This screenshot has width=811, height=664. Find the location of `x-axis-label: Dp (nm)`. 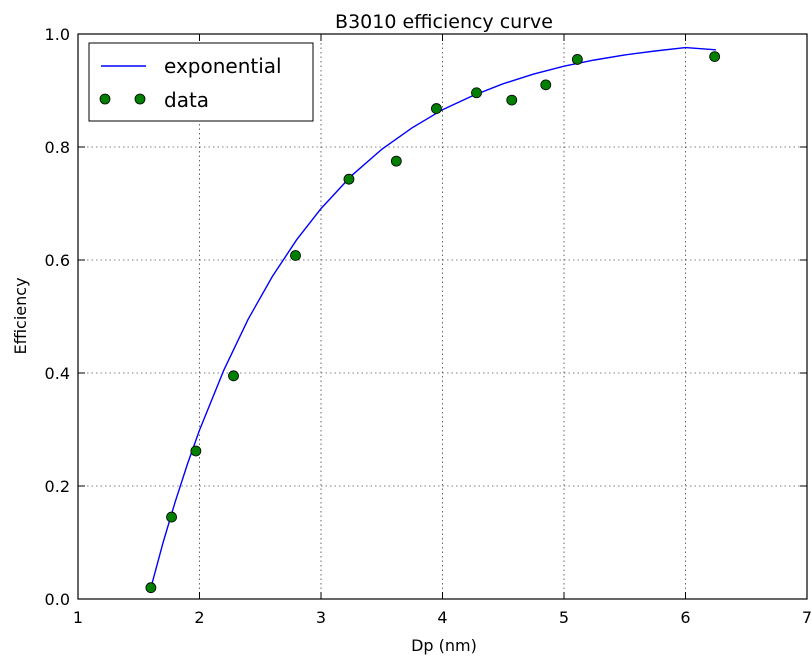

x-axis-label: Dp (nm) is located at coordinates (444, 645).